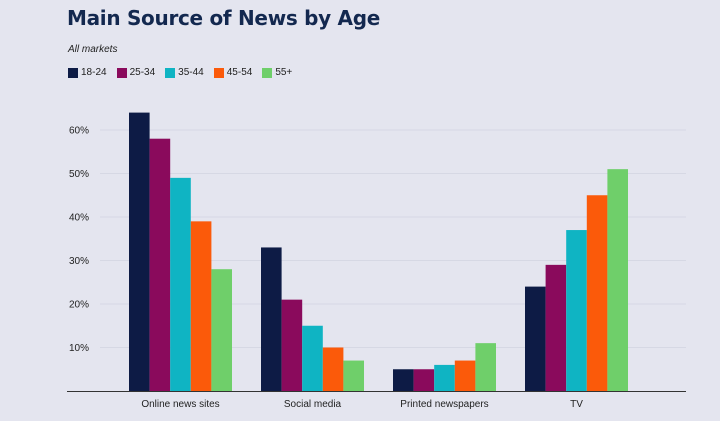 Image resolution: width=720 pixels, height=421 pixels. What do you see at coordinates (239, 72) in the screenshot?
I see `legend-label: 45-54` at bounding box center [239, 72].